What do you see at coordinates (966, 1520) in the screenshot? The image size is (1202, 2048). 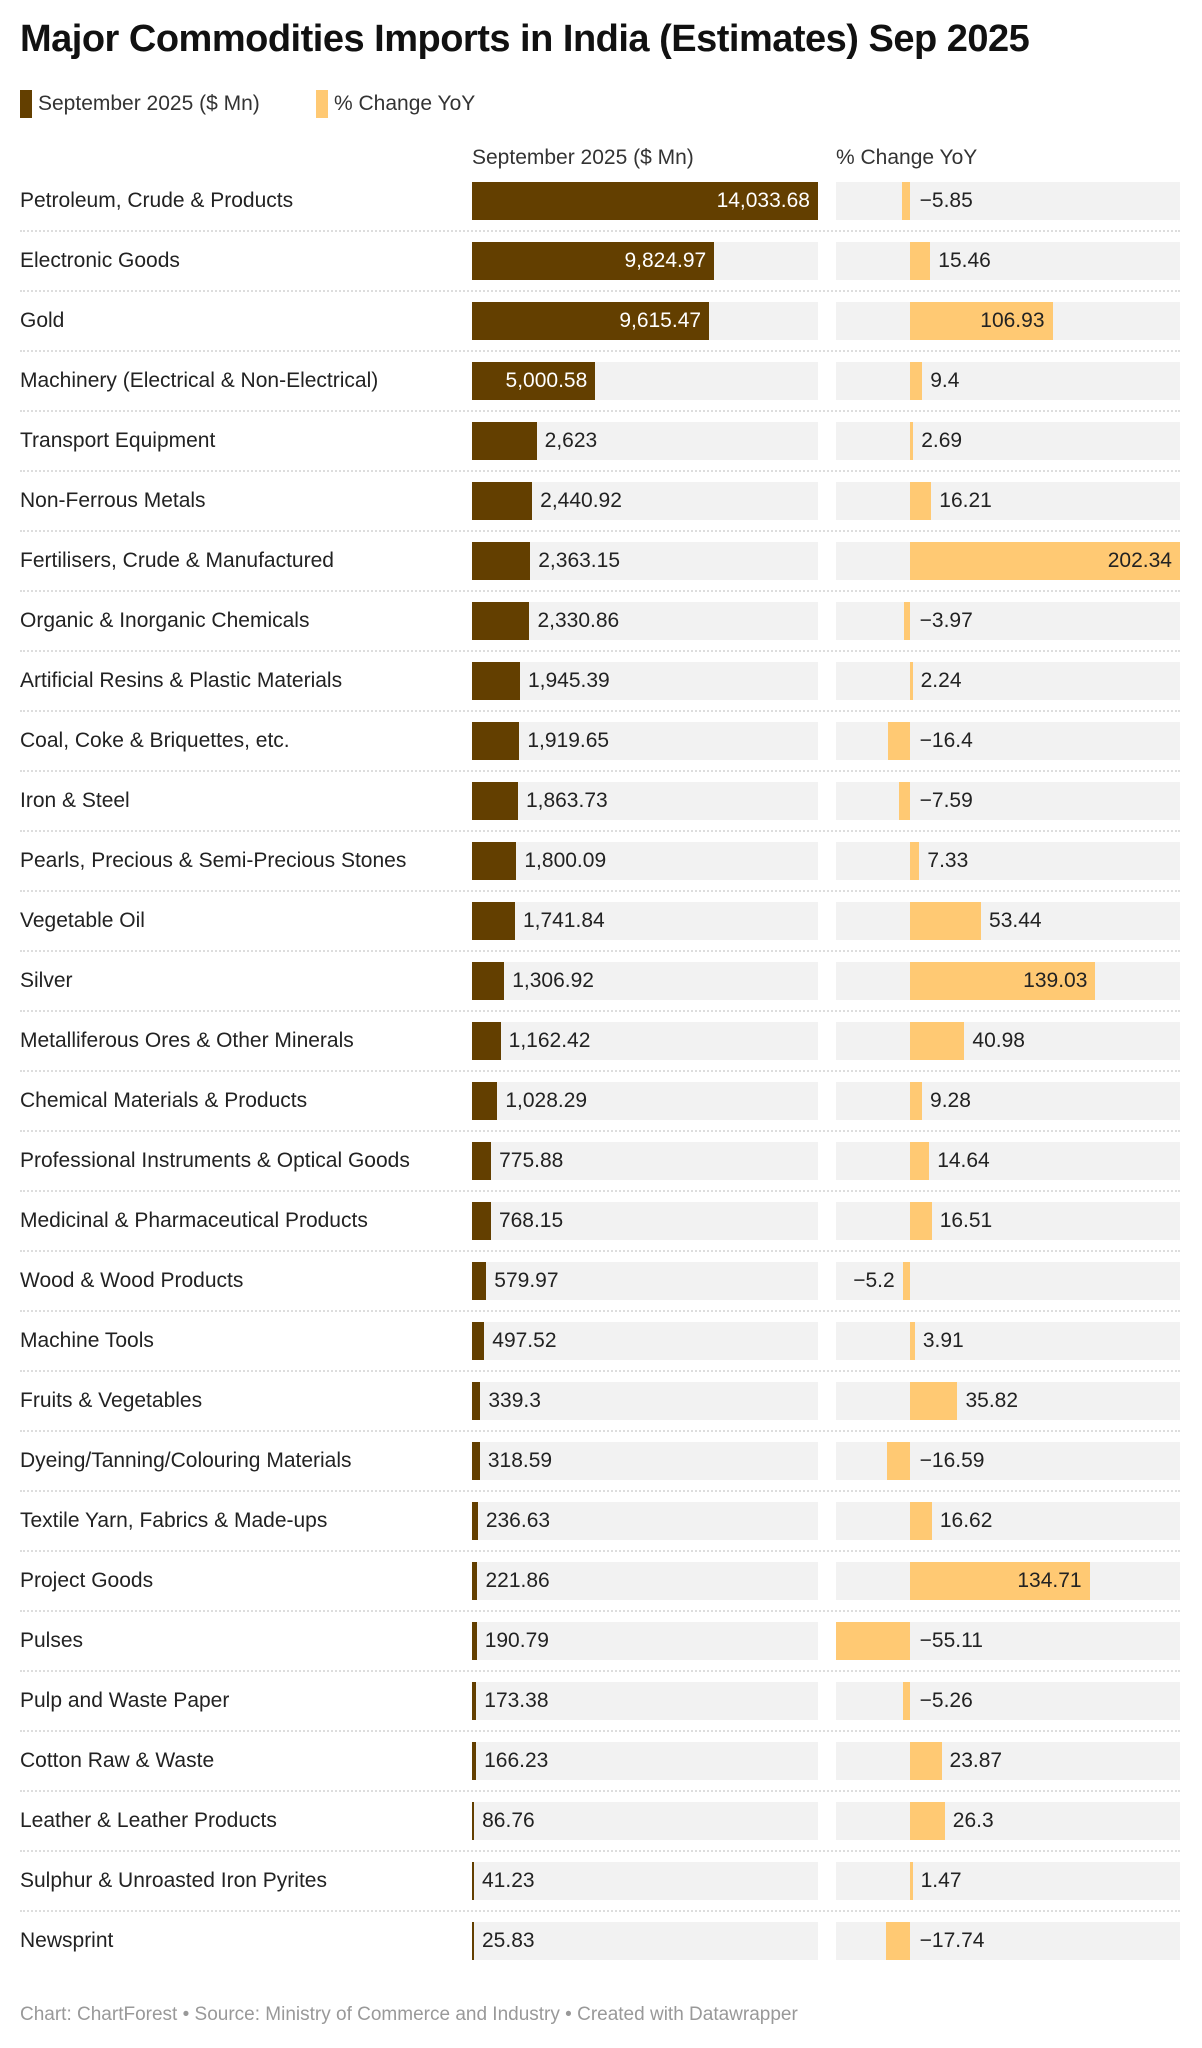 I see `change-label: 16.62` at bounding box center [966, 1520].